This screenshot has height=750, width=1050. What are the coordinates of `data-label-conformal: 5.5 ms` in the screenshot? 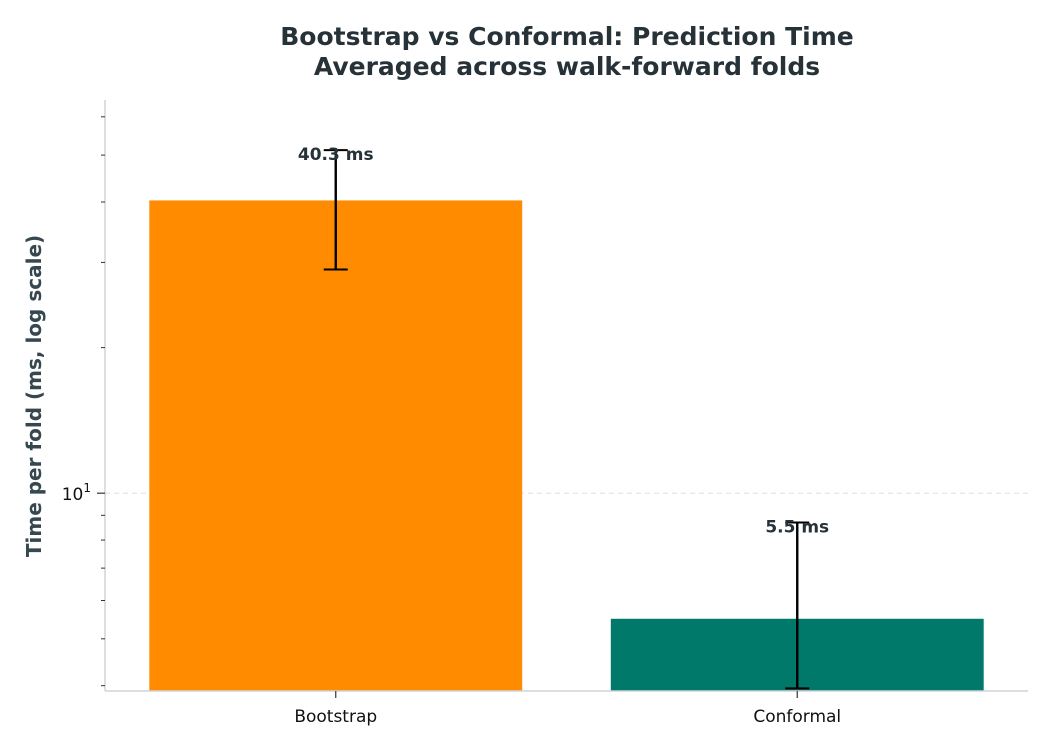 It's located at (797, 527).